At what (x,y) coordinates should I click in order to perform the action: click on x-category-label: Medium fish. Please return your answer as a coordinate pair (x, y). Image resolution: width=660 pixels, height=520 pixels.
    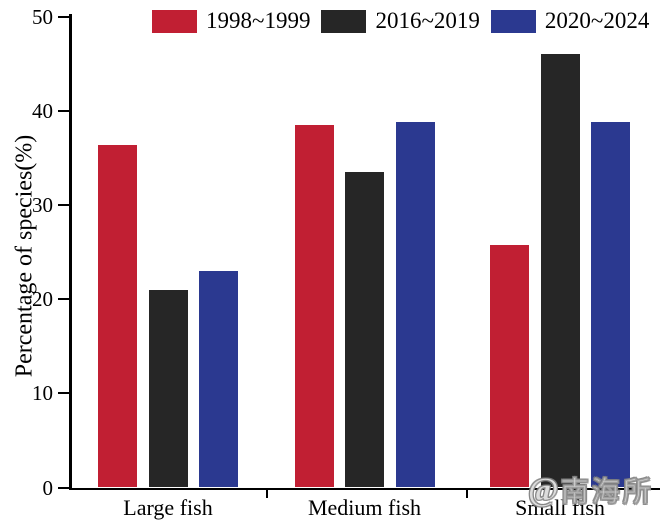
    Looking at the image, I should click on (364, 507).